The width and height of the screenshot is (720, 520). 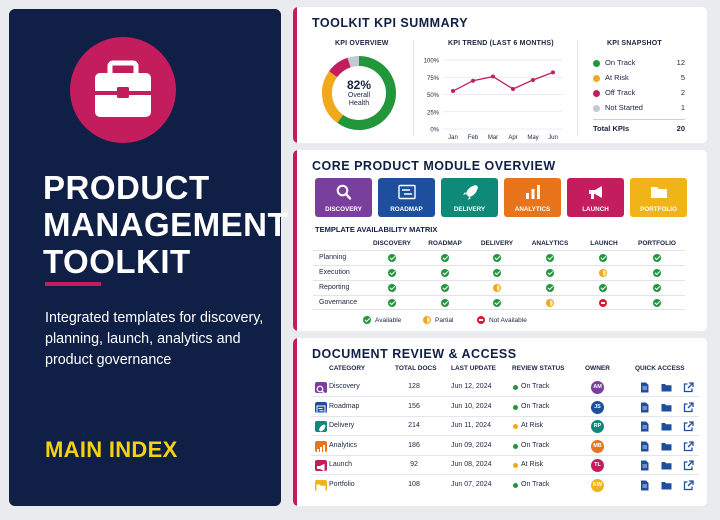 What do you see at coordinates (597, 465) in the screenshot?
I see `owner-avatar: TL` at bounding box center [597, 465].